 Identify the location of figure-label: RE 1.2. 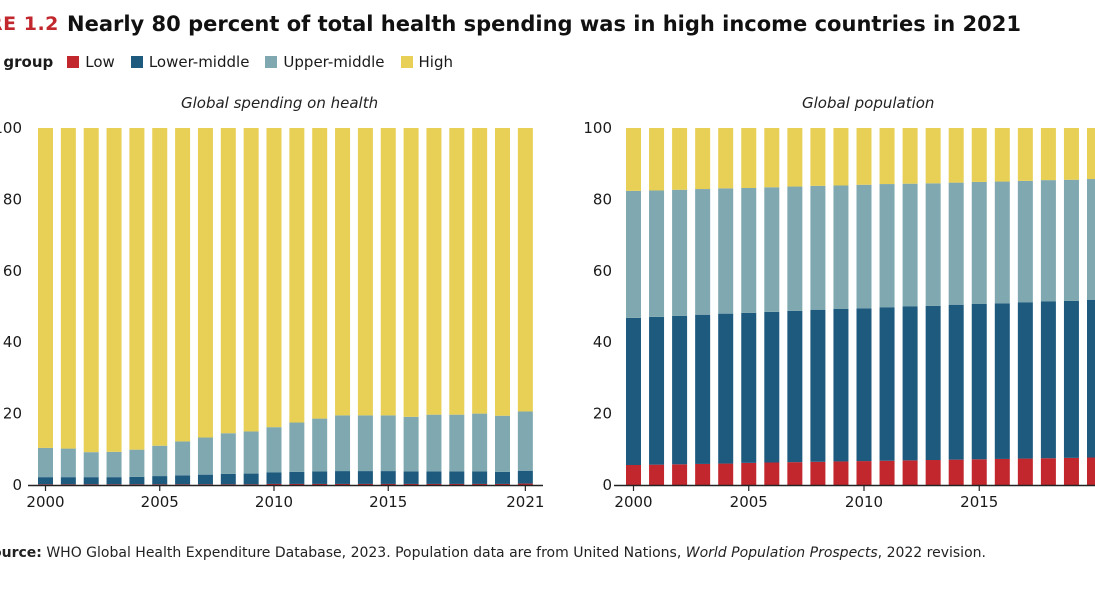
(29, 24).